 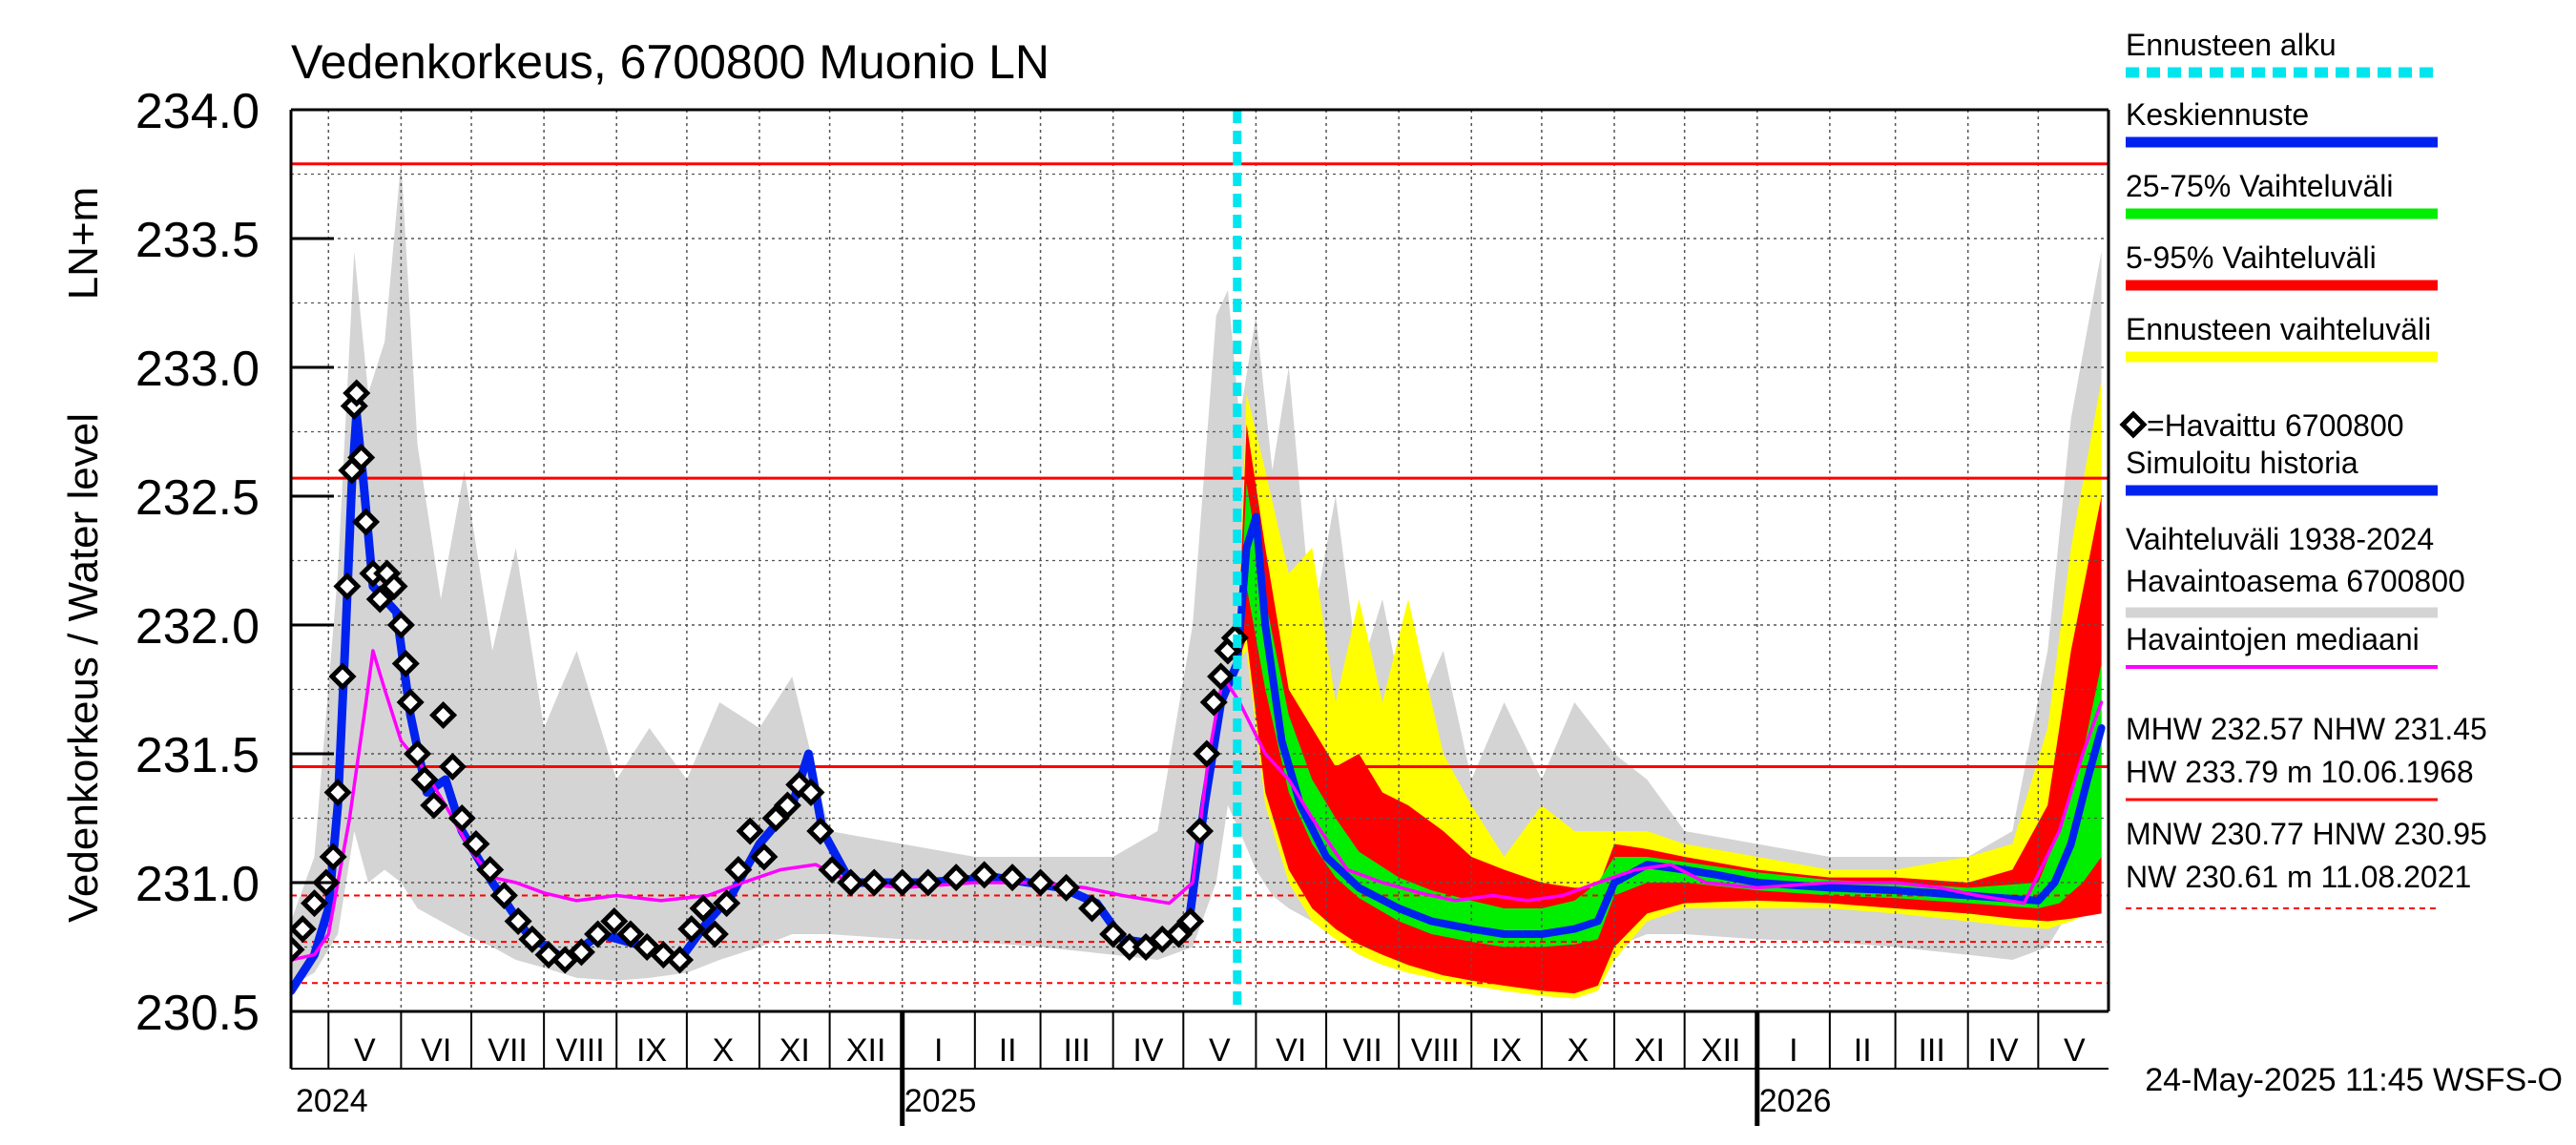 What do you see at coordinates (794, 1051) in the screenshot?
I see `x-month-label-6: XI` at bounding box center [794, 1051].